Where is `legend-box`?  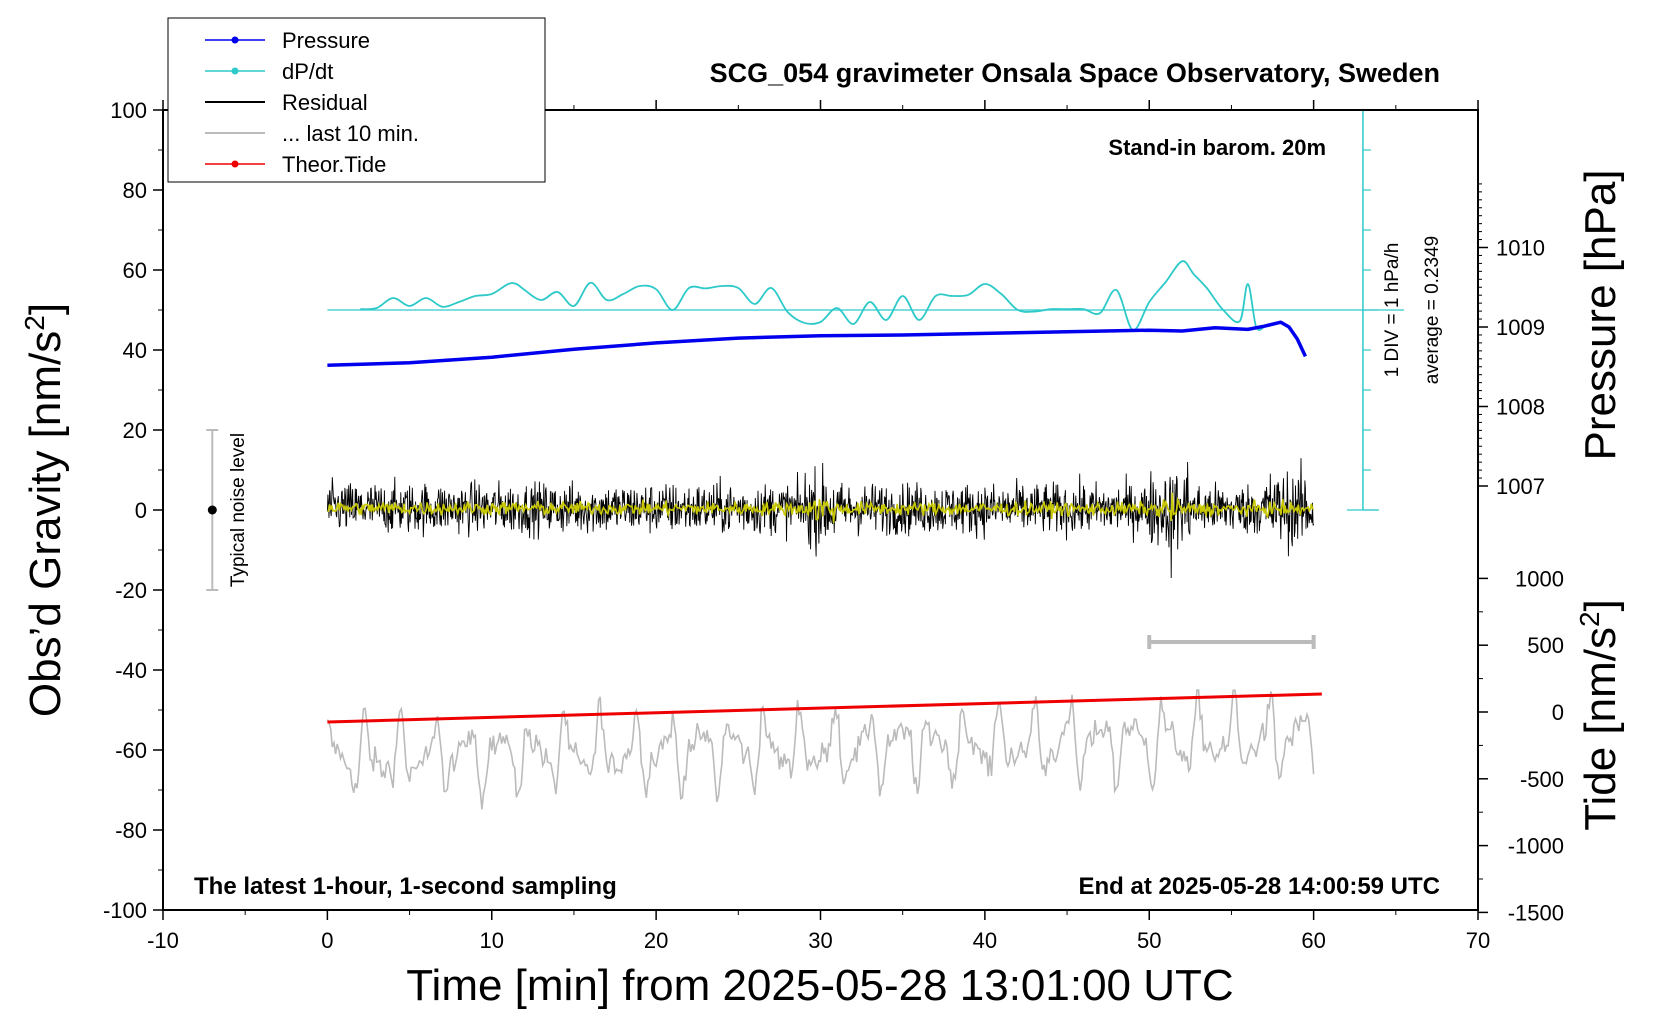
legend-box is located at coordinates (356, 100).